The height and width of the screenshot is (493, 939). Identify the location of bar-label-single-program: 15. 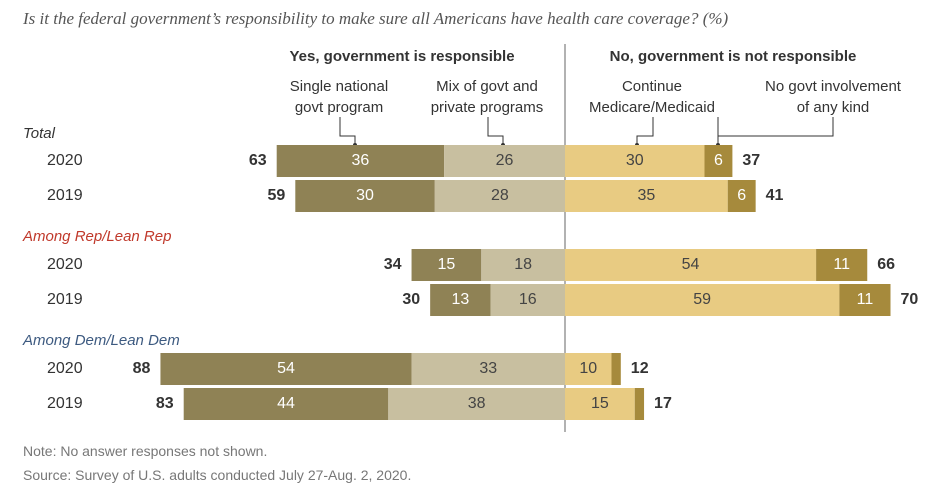
(447, 264).